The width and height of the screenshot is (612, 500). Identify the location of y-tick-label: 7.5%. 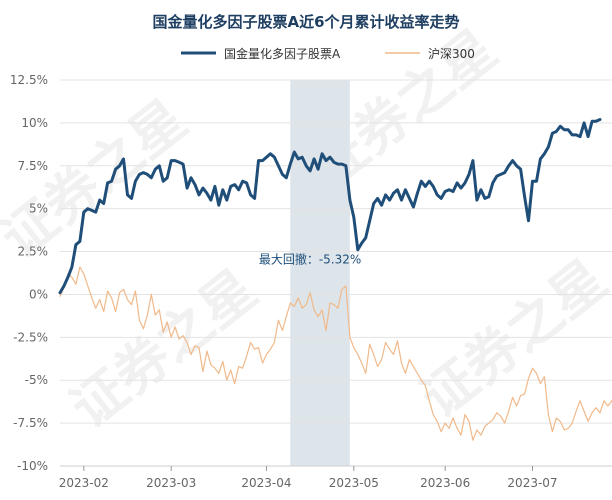
(33, 166).